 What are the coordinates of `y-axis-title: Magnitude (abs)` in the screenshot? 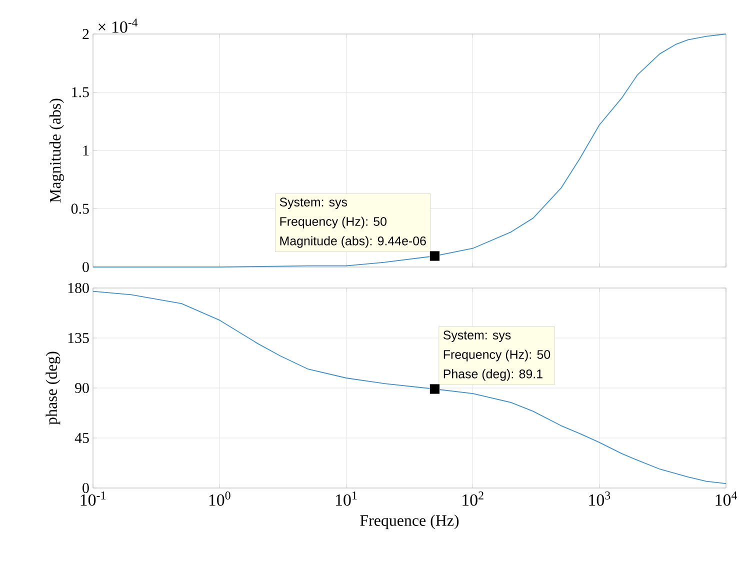 It's located at (56, 150).